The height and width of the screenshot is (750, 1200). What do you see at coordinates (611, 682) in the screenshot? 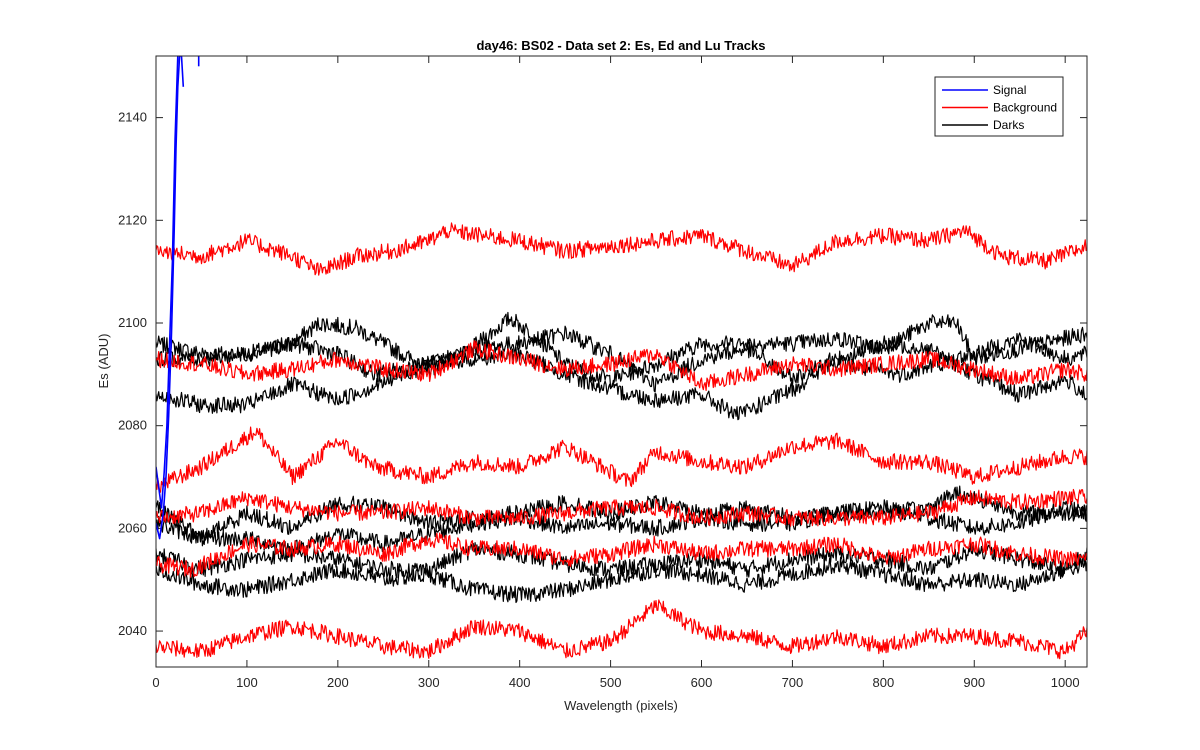
I see `x-tick-label: 500` at bounding box center [611, 682].